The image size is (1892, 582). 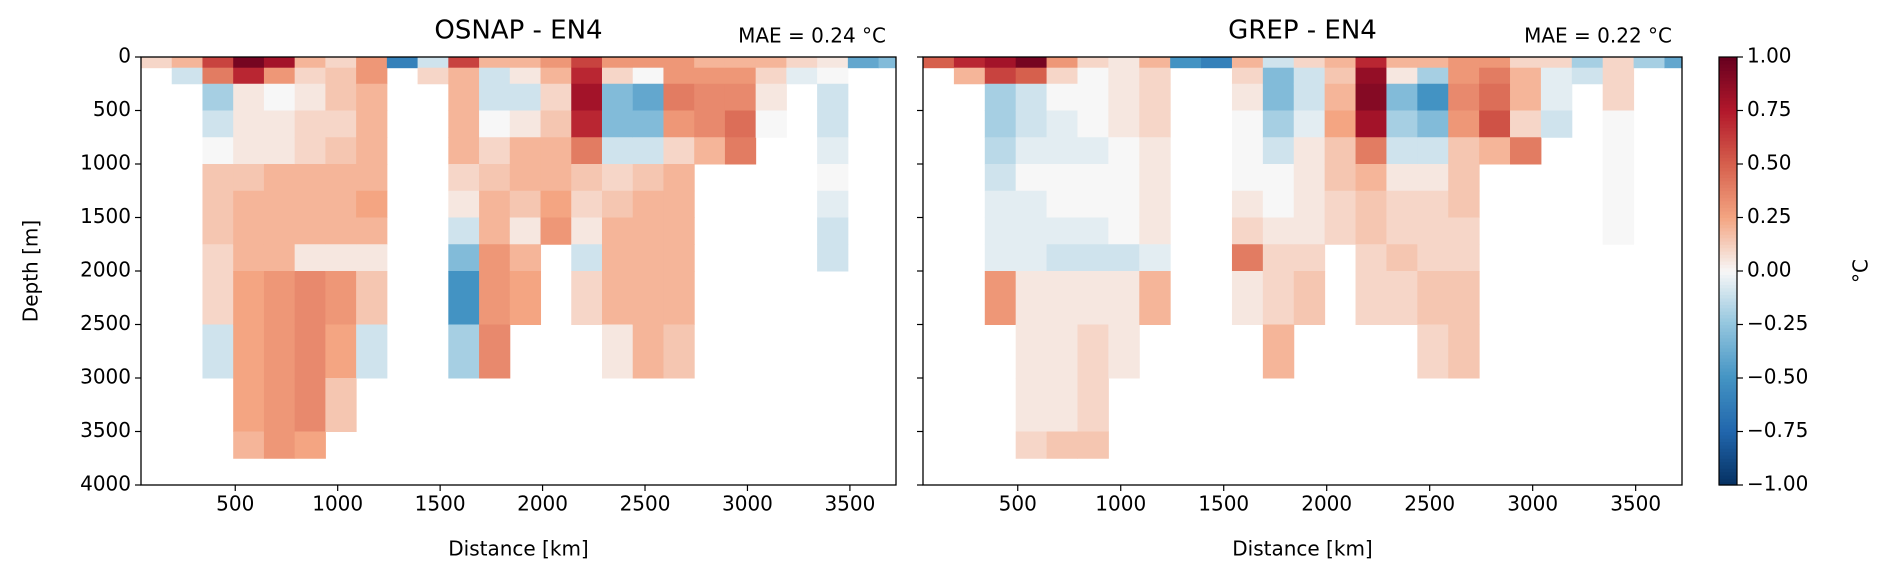 What do you see at coordinates (812, 36) in the screenshot?
I see `annotation: MAE = 0.24 °C` at bounding box center [812, 36].